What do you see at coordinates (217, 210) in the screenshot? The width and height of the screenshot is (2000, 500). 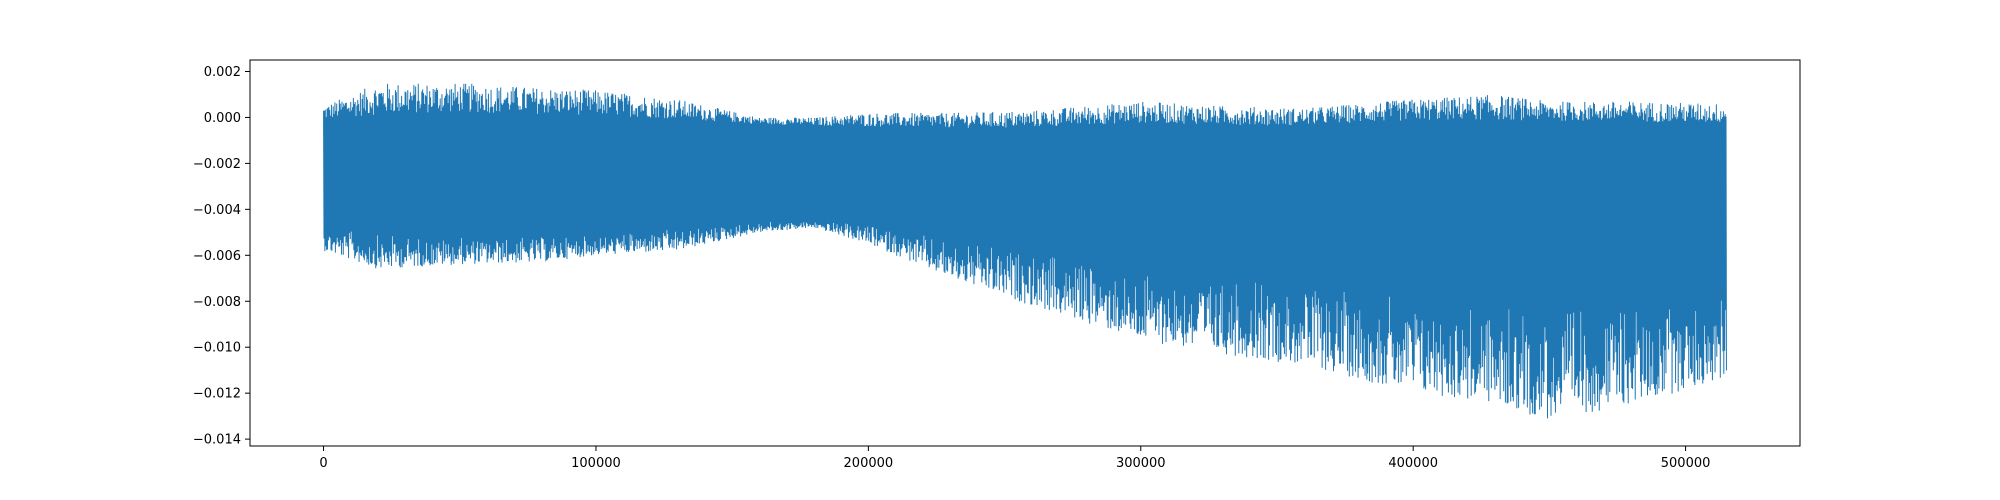 I see `y-tick-label: −0.004` at bounding box center [217, 210].